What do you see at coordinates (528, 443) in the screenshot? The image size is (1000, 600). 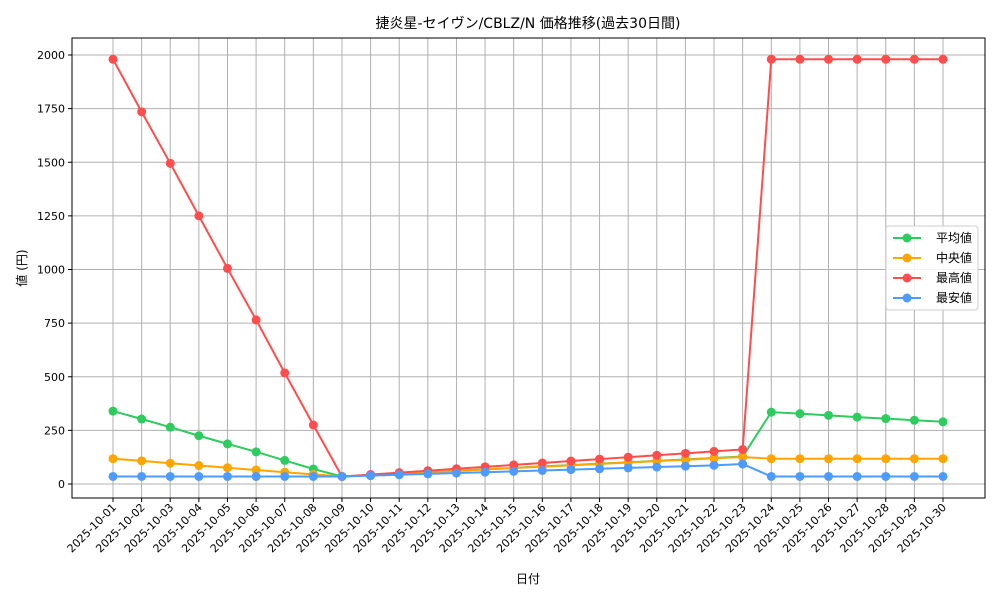 I see `series-平均値` at bounding box center [528, 443].